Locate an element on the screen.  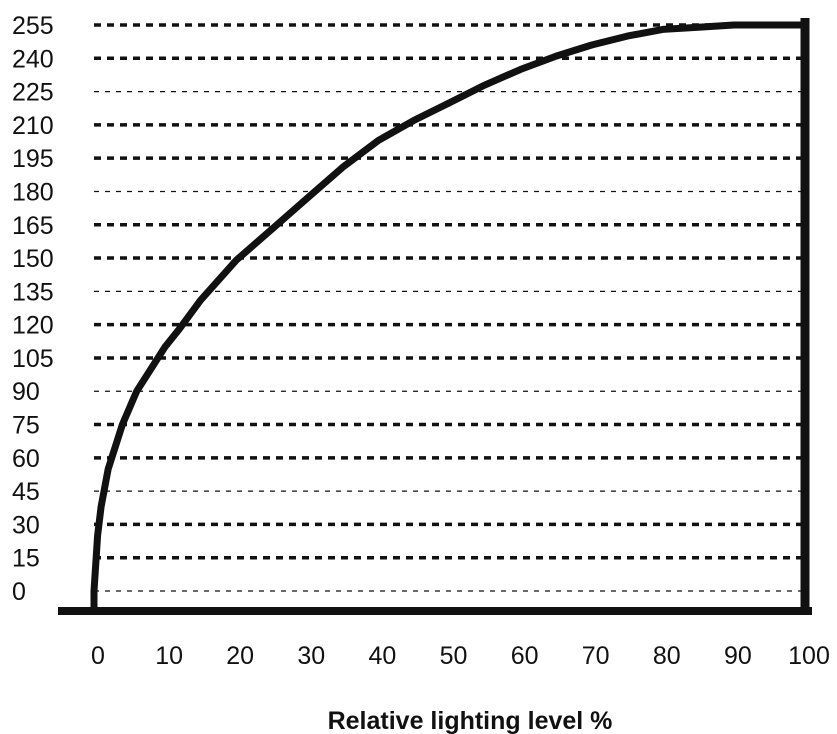
x-tick-label-80: 80 is located at coordinates (667, 656).